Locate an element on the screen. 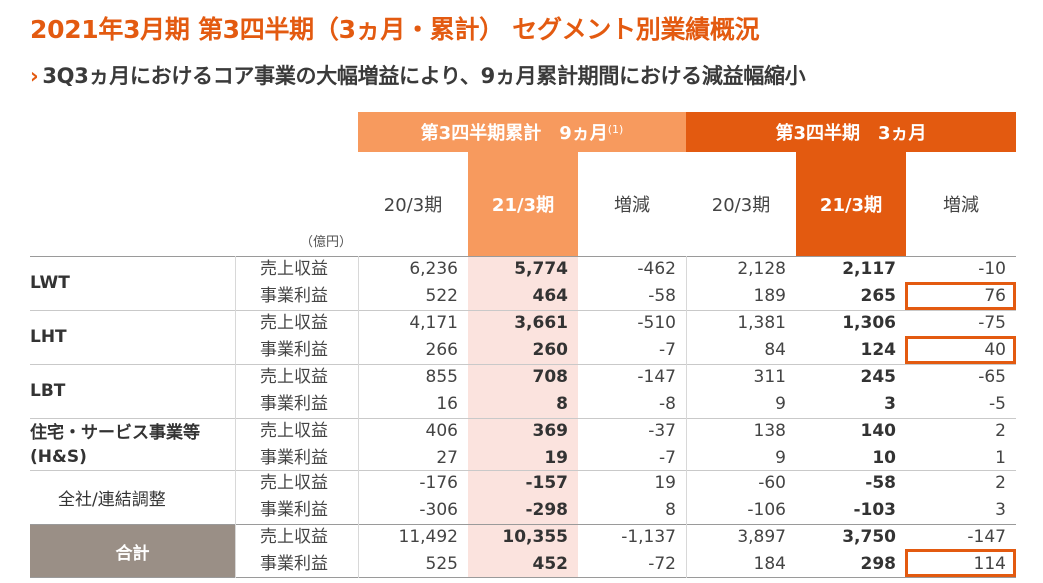 Image resolution: width=1043 pixels, height=583 pixels. segment-hs-name: 住宅・サービス事業等 is located at coordinates (115, 433).